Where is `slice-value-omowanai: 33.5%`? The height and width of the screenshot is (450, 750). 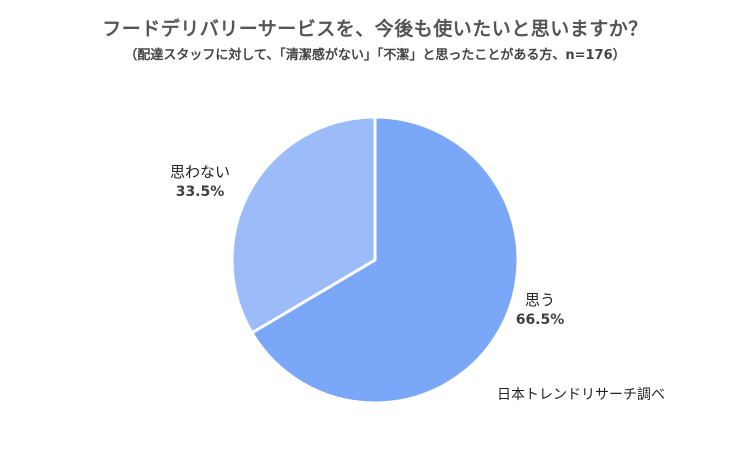
slice-value-omowanai: 33.5% is located at coordinates (200, 192).